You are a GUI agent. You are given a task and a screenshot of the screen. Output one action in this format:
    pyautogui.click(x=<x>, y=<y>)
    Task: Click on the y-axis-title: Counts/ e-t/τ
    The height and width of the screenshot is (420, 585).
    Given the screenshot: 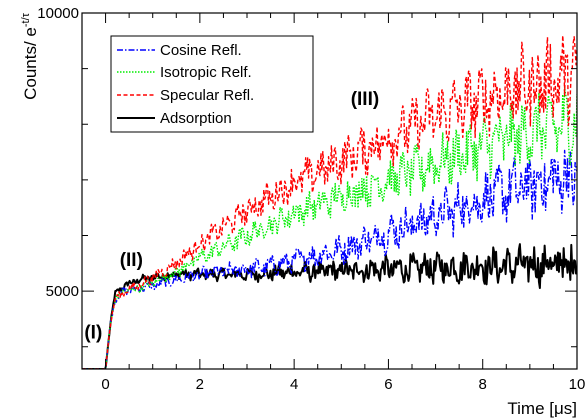 What is the action you would take?
    pyautogui.click(x=30, y=56)
    